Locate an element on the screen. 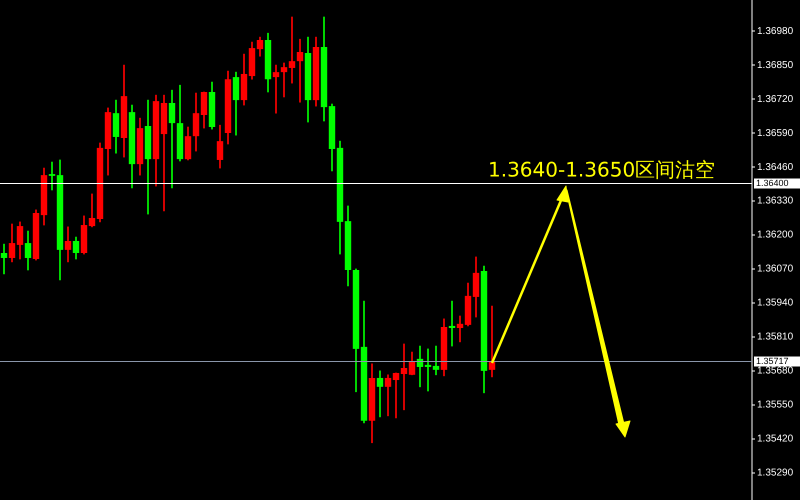 Image resolution: width=800 pixels, height=500 pixels. y-tick-label: 1.36720 is located at coordinates (775, 99).